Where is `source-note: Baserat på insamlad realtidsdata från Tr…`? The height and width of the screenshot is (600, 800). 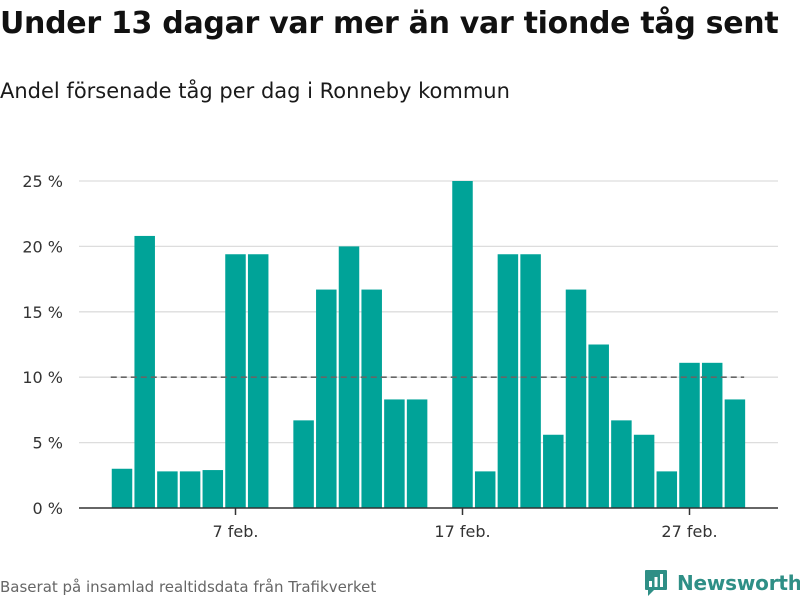
source-note: Baserat på insamlad realtidsdata från Tr… is located at coordinates (188, 587).